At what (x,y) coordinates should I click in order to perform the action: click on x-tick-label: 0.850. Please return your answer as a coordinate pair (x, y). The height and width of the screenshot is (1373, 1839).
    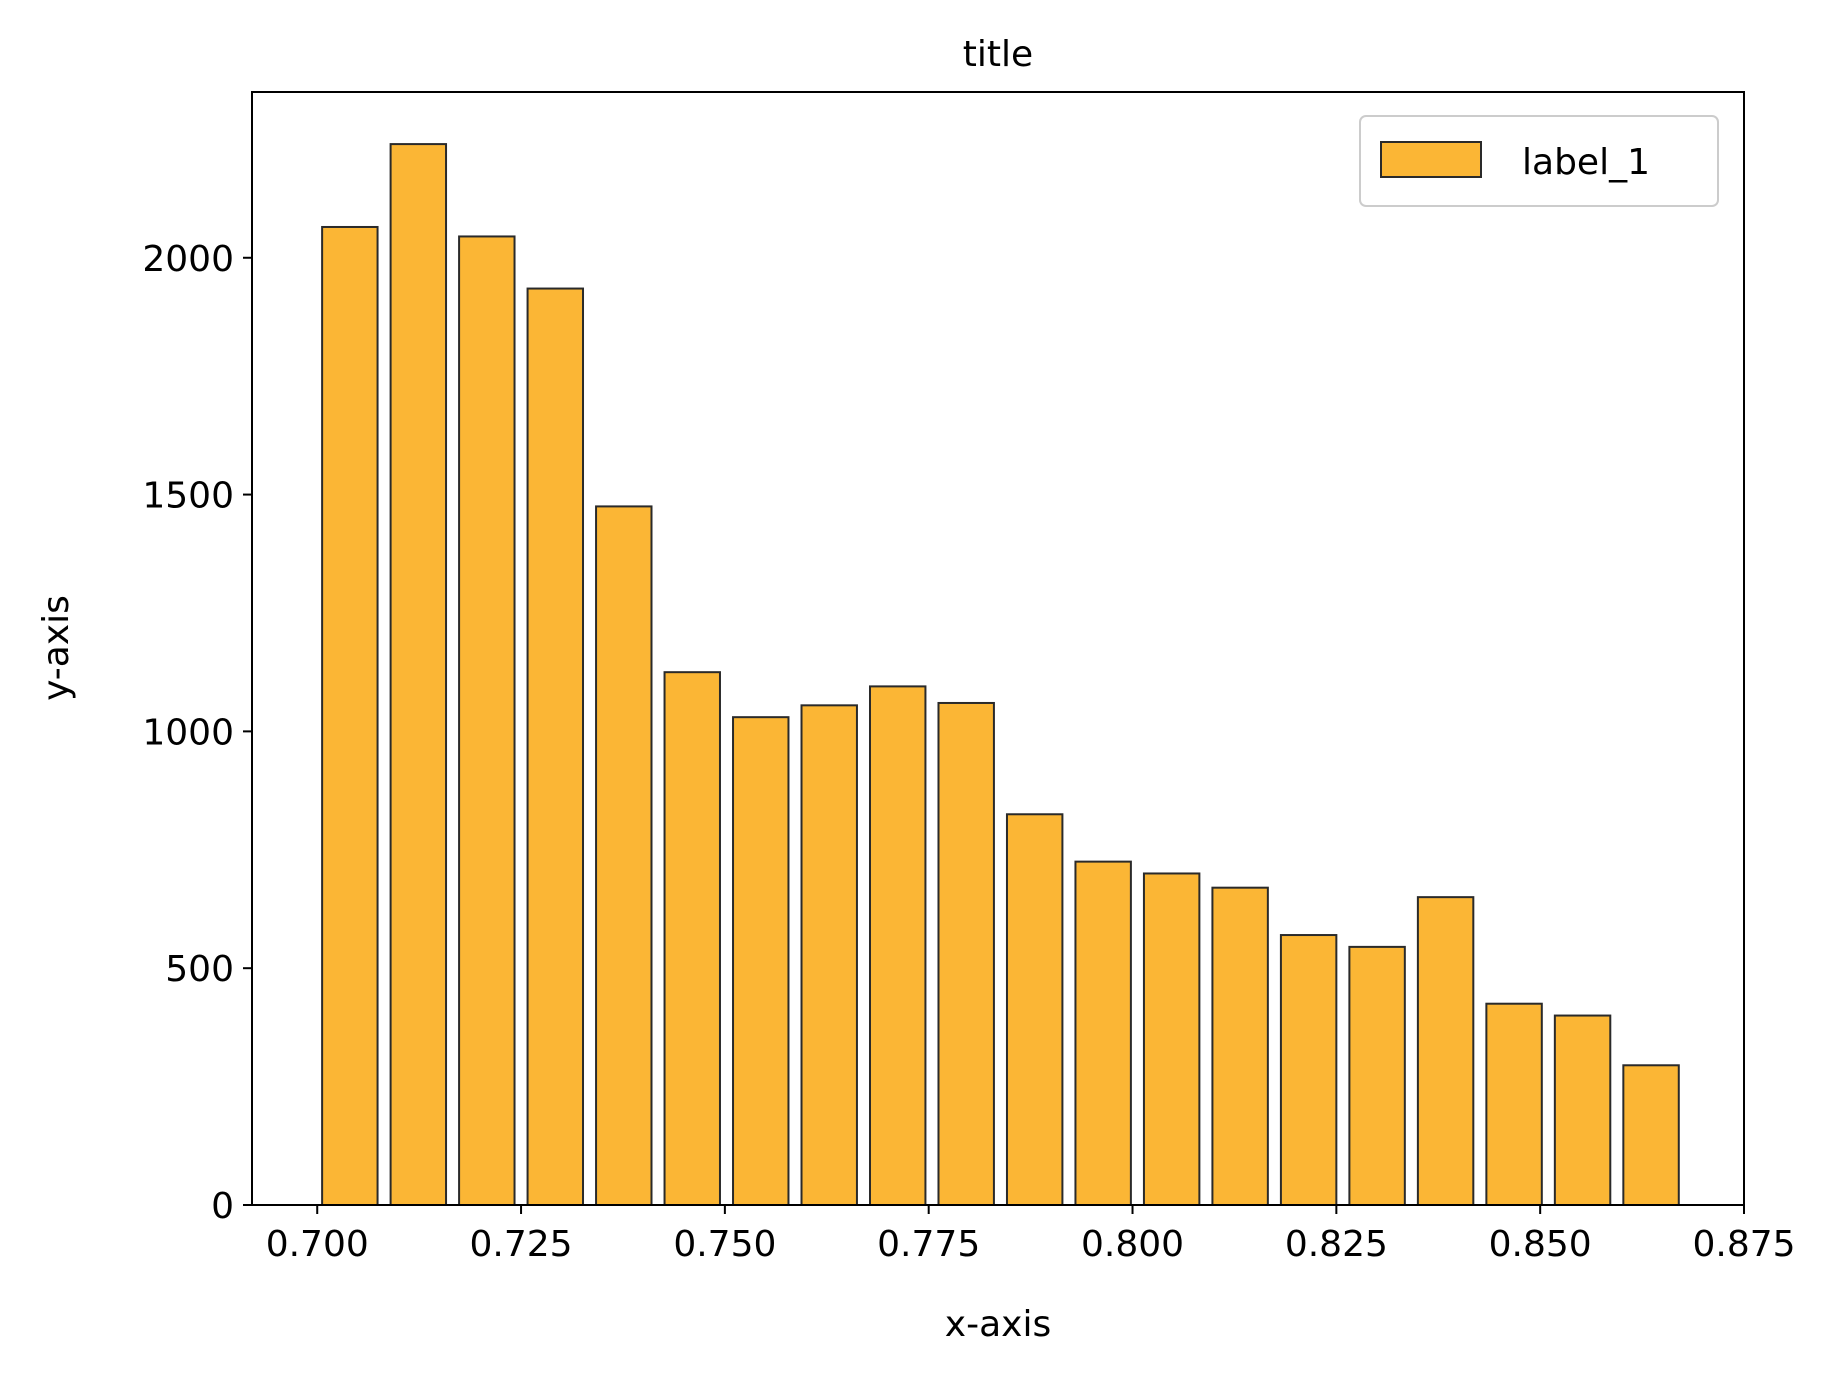
    Looking at the image, I should click on (1540, 1244).